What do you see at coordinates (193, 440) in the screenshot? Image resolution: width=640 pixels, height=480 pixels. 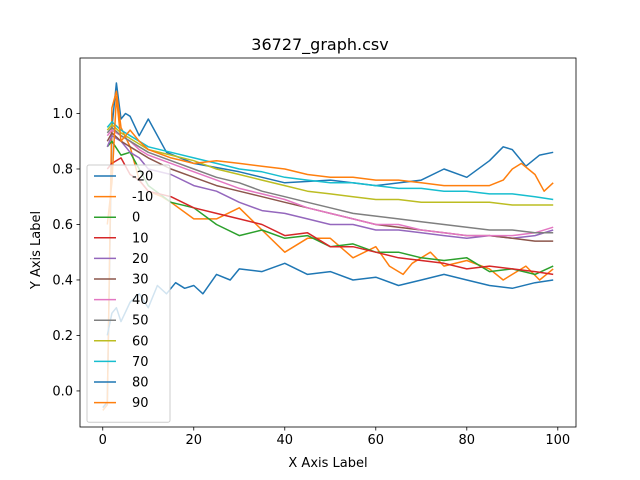 I see `x-tick-label: 20` at bounding box center [193, 440].